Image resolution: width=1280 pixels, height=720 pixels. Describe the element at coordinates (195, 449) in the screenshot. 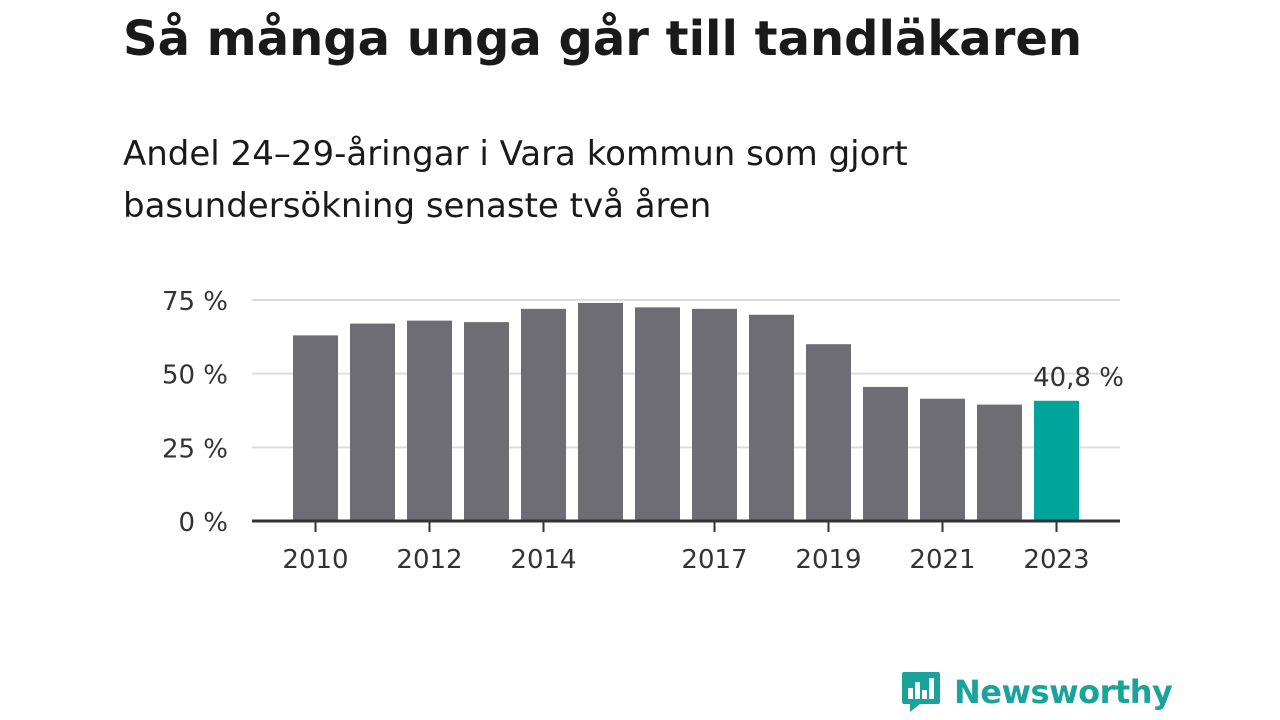

I see `y-tick-label: 25 %` at that location.